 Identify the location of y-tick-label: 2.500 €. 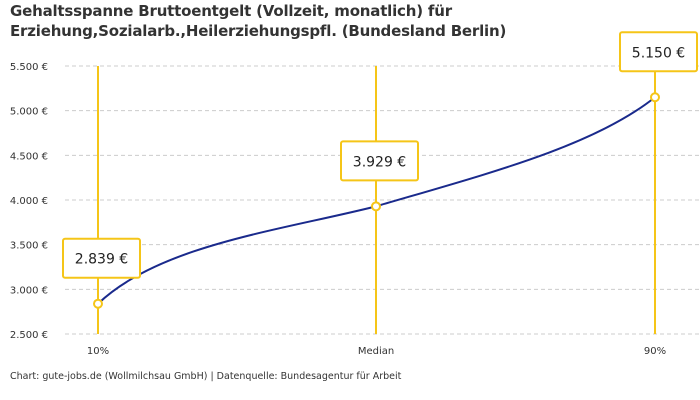
(29, 335).